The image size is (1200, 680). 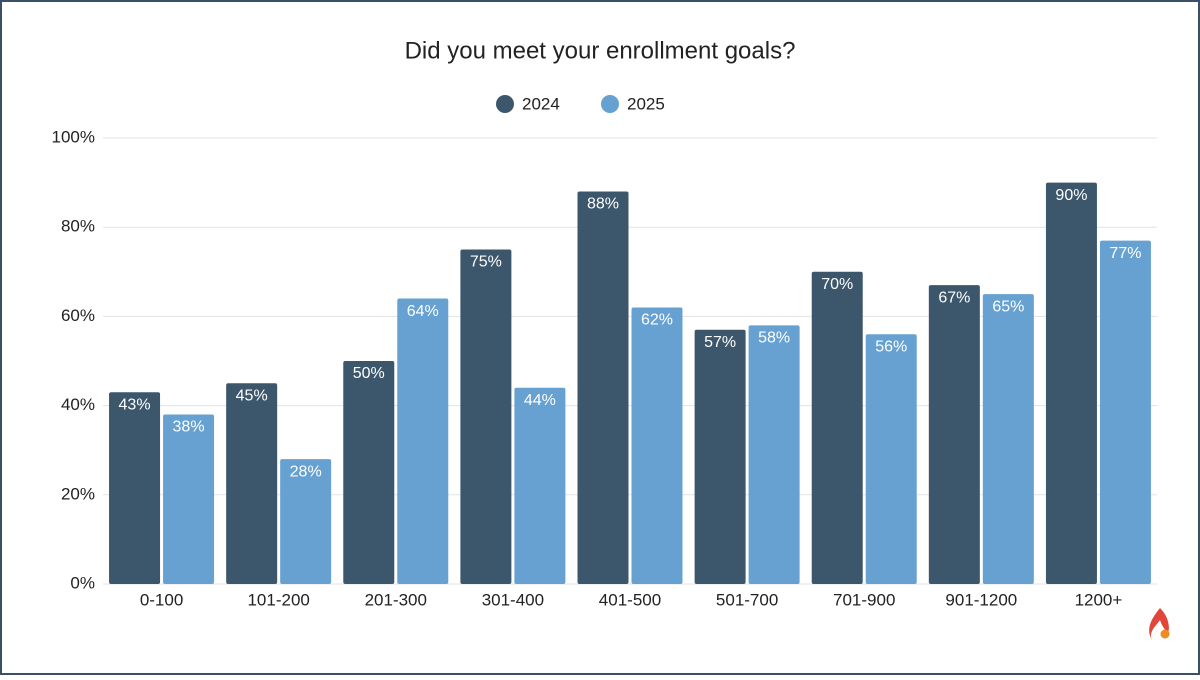 What do you see at coordinates (486, 262) in the screenshot?
I see `value-label: 75%` at bounding box center [486, 262].